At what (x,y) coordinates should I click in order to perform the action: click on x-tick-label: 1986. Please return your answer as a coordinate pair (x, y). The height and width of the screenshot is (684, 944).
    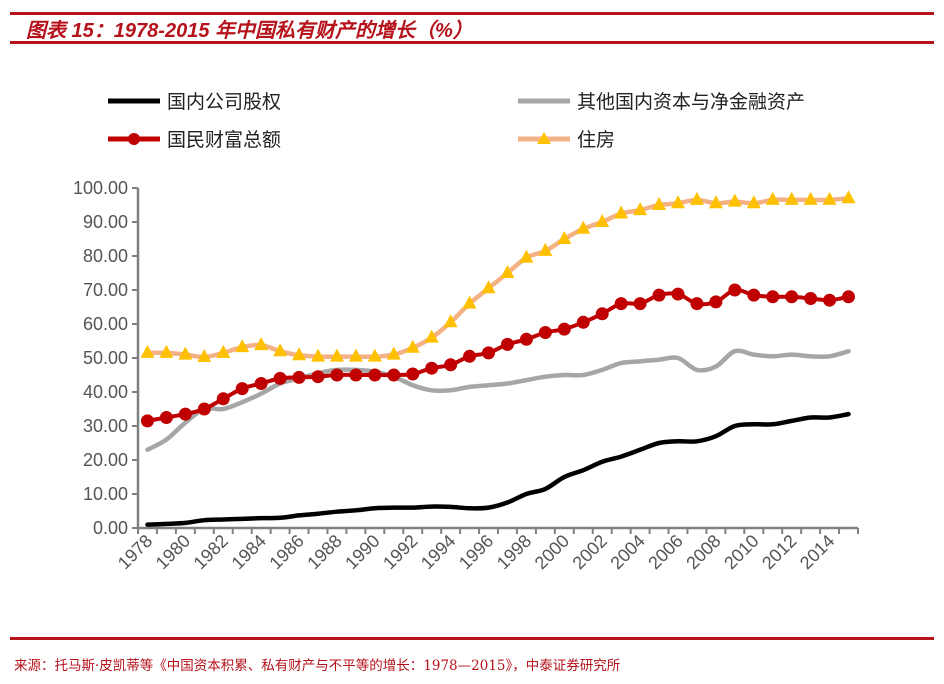
    Looking at the image, I should click on (286, 552).